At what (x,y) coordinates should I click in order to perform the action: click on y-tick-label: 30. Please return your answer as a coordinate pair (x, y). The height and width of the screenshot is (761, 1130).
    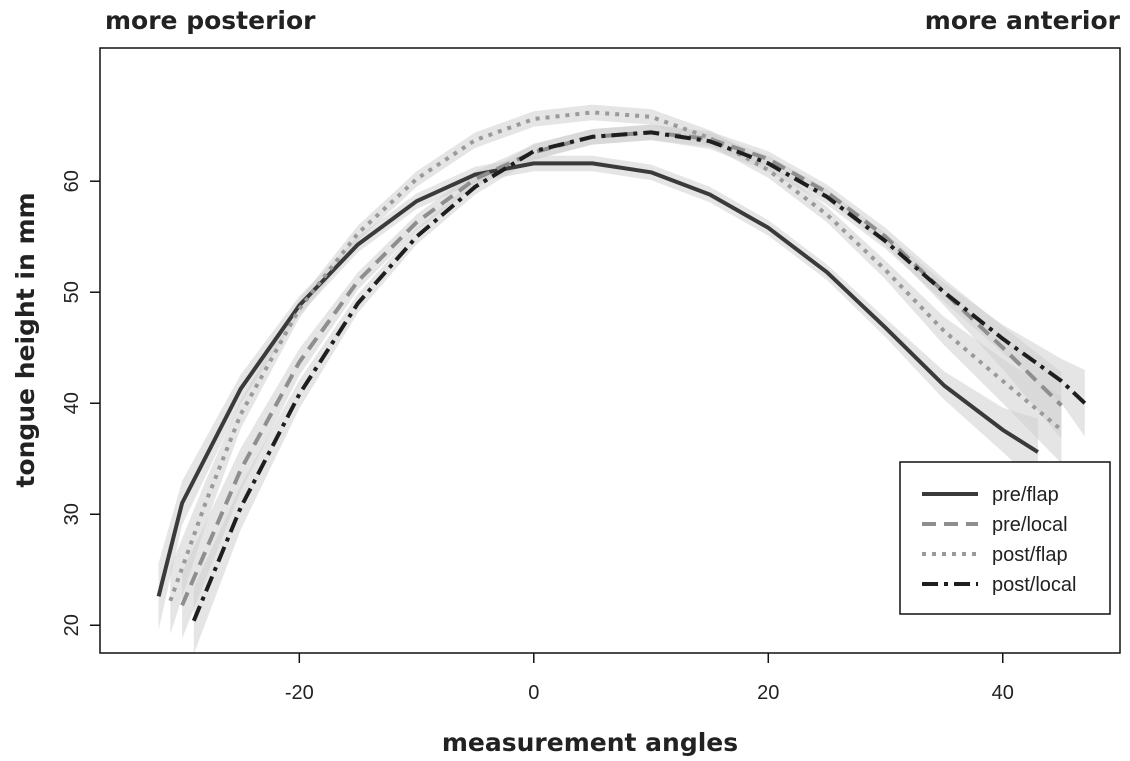
    Looking at the image, I should click on (72, 514).